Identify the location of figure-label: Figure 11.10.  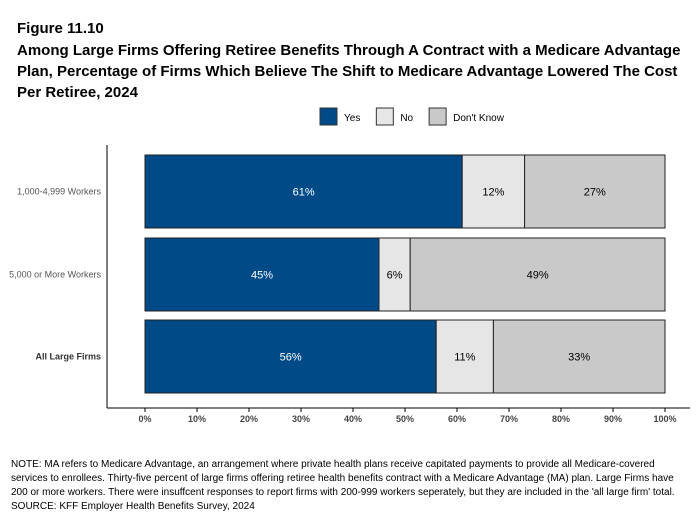
(60, 28).